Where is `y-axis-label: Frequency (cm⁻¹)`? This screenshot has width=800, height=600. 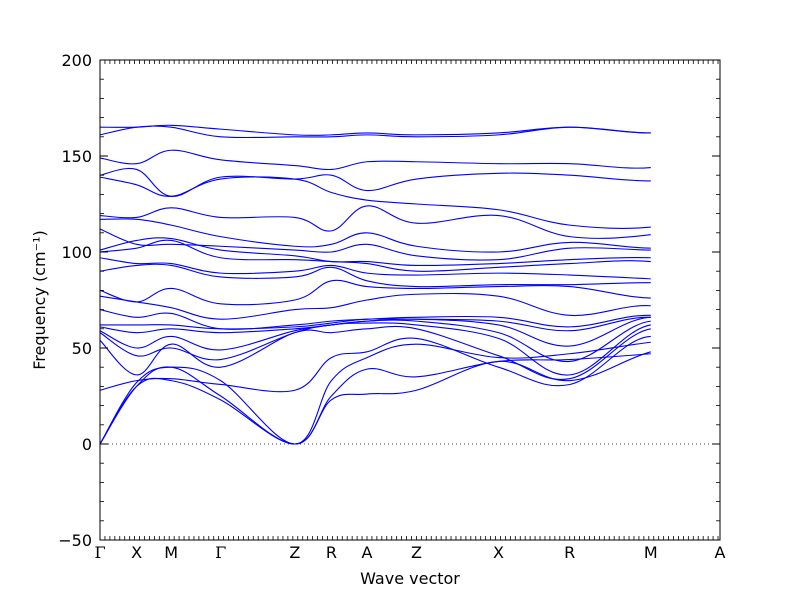
y-axis-label: Frequency (cm⁻¹) is located at coordinates (39, 299).